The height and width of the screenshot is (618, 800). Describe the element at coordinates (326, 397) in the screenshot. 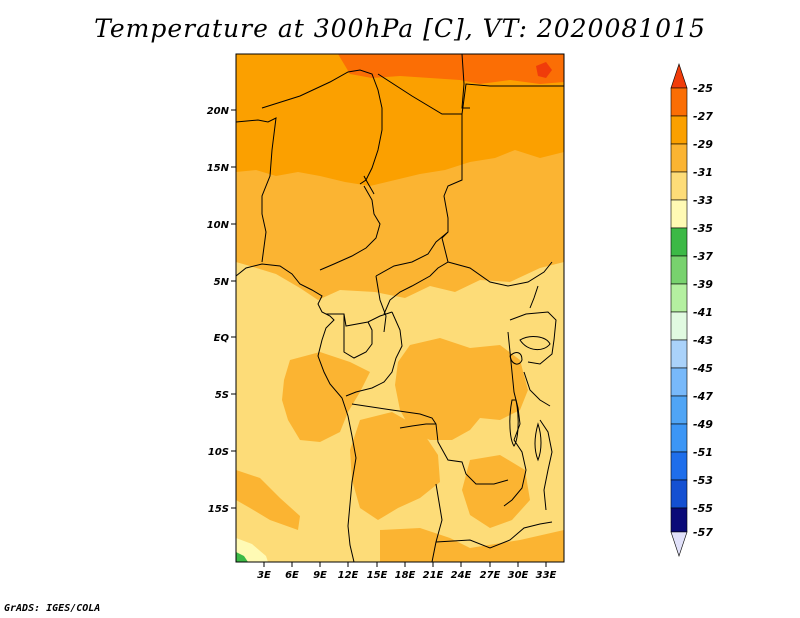

I see `field-band-31-29-west` at that location.